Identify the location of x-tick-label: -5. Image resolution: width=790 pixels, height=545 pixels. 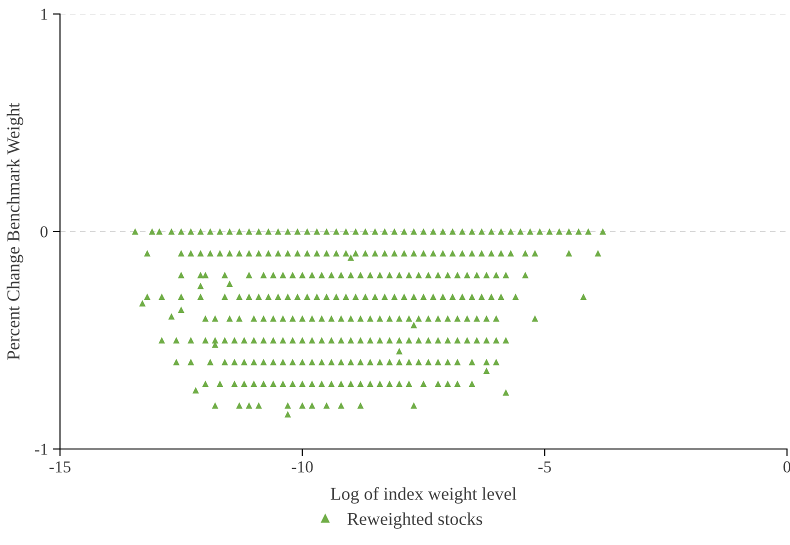
(544, 467).